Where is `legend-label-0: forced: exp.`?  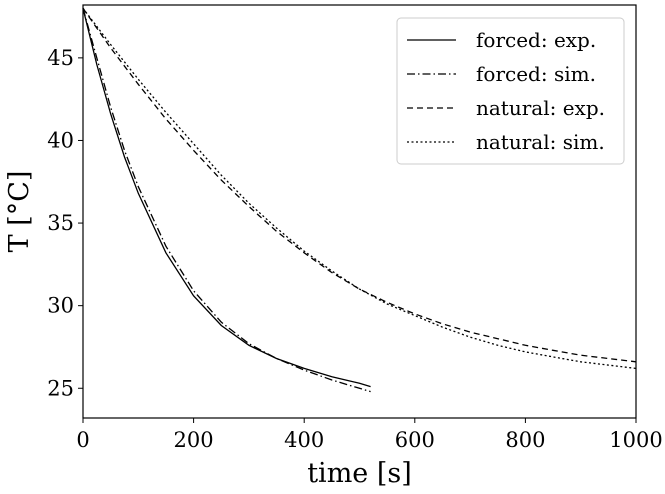 legend-label-0: forced: exp. is located at coordinates (536, 40).